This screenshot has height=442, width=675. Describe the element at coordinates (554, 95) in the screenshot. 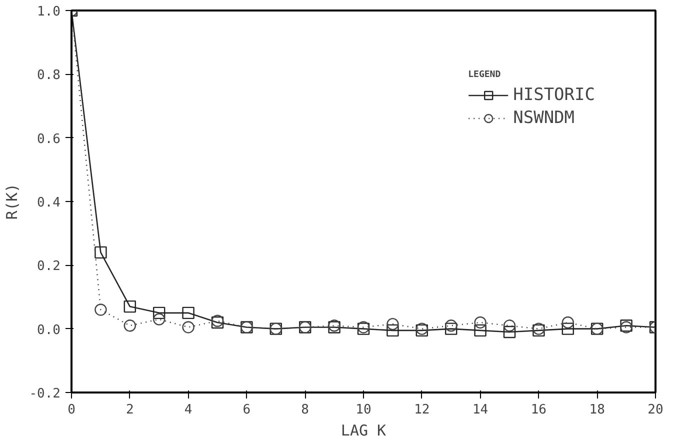

I see `legend-label: HISTORIC` at that location.